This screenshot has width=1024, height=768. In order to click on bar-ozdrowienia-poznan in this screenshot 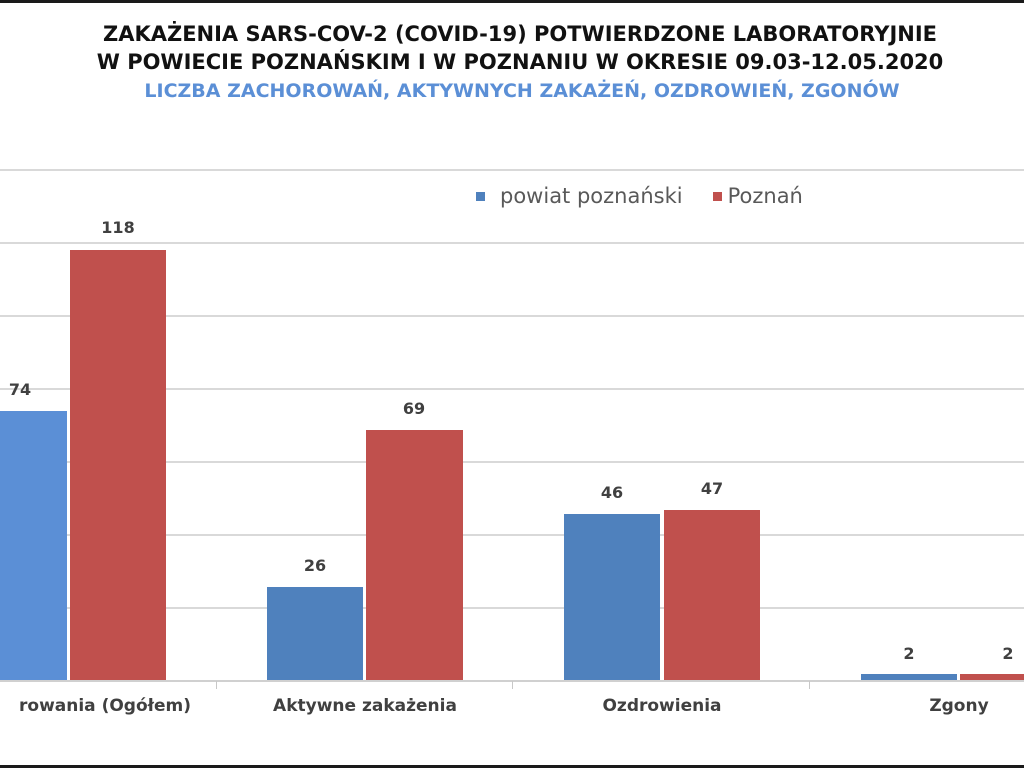, I will do `click(712, 595)`.